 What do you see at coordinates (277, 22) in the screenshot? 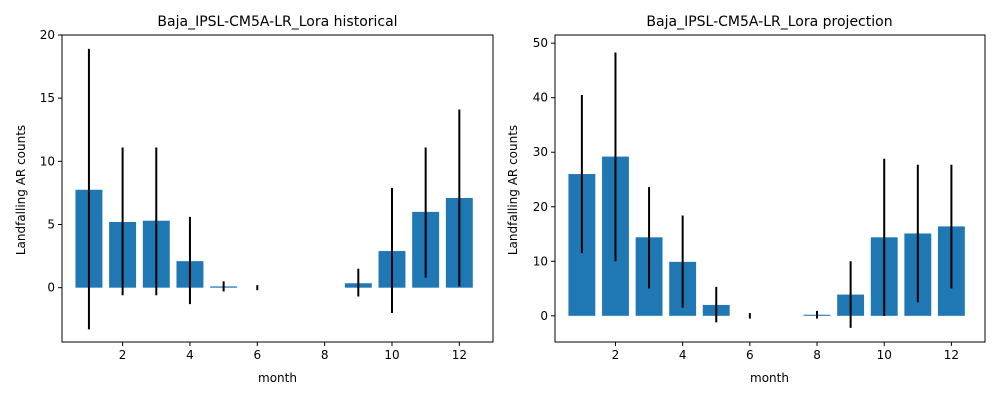
I see `chart-title: Baja_IPSL-CM5A-LR_Lora historical` at bounding box center [277, 22].